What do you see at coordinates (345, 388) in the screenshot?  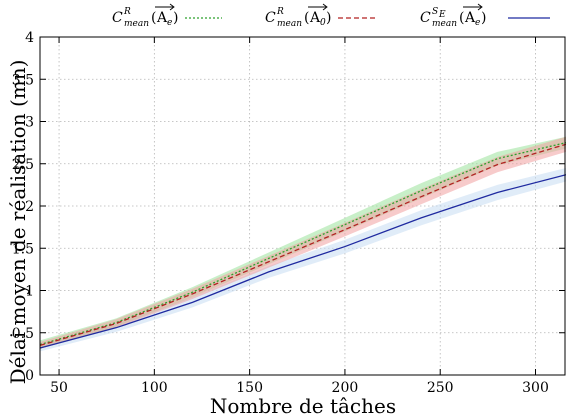 I see `x-tick-label: 200` at bounding box center [345, 388].